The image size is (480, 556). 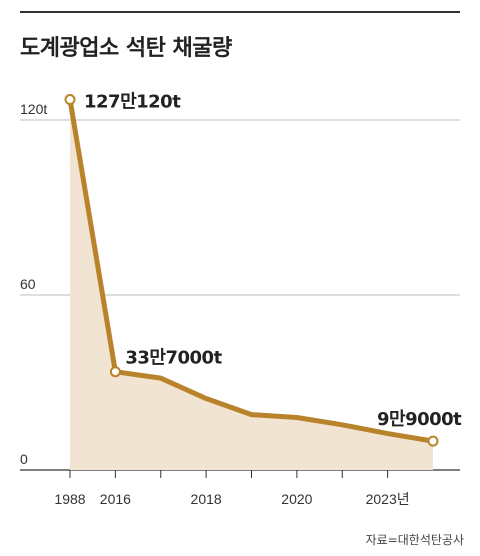 What do you see at coordinates (115, 499) in the screenshot?
I see `x-tick-label: 2016` at bounding box center [115, 499].